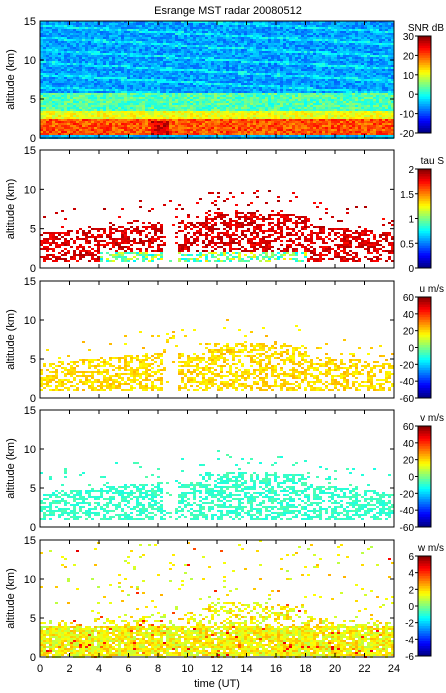 This screenshot has height=693, width=446. What do you see at coordinates (128, 669) in the screenshot?
I see `x-tick-label: 6` at bounding box center [128, 669].